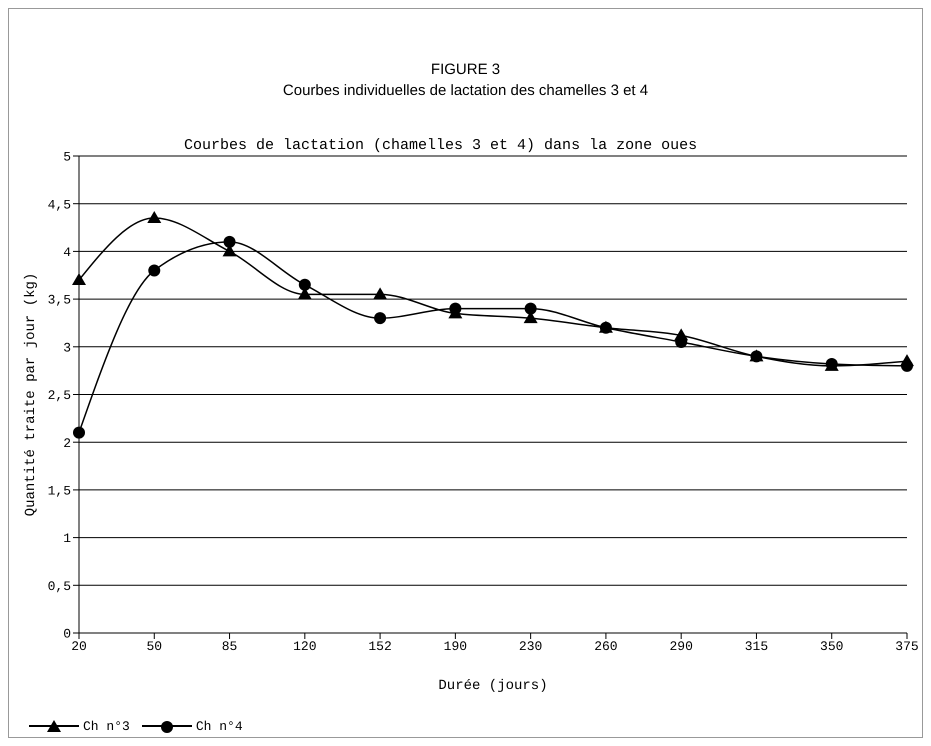  I want to click on y-tick-label: 0, so click(67, 634).